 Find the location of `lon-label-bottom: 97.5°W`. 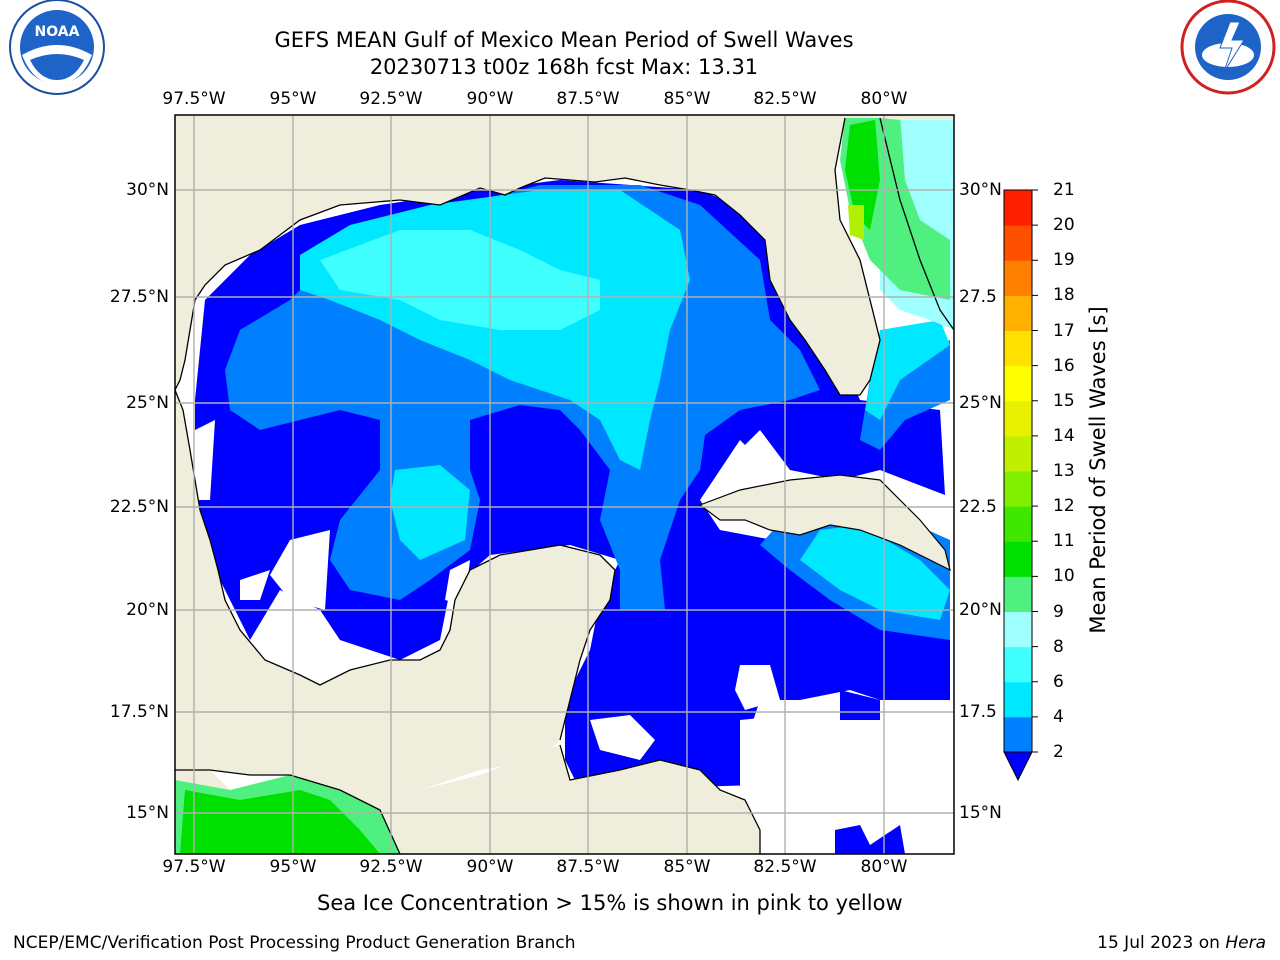

lon-label-bottom: 97.5°W is located at coordinates (194, 867).